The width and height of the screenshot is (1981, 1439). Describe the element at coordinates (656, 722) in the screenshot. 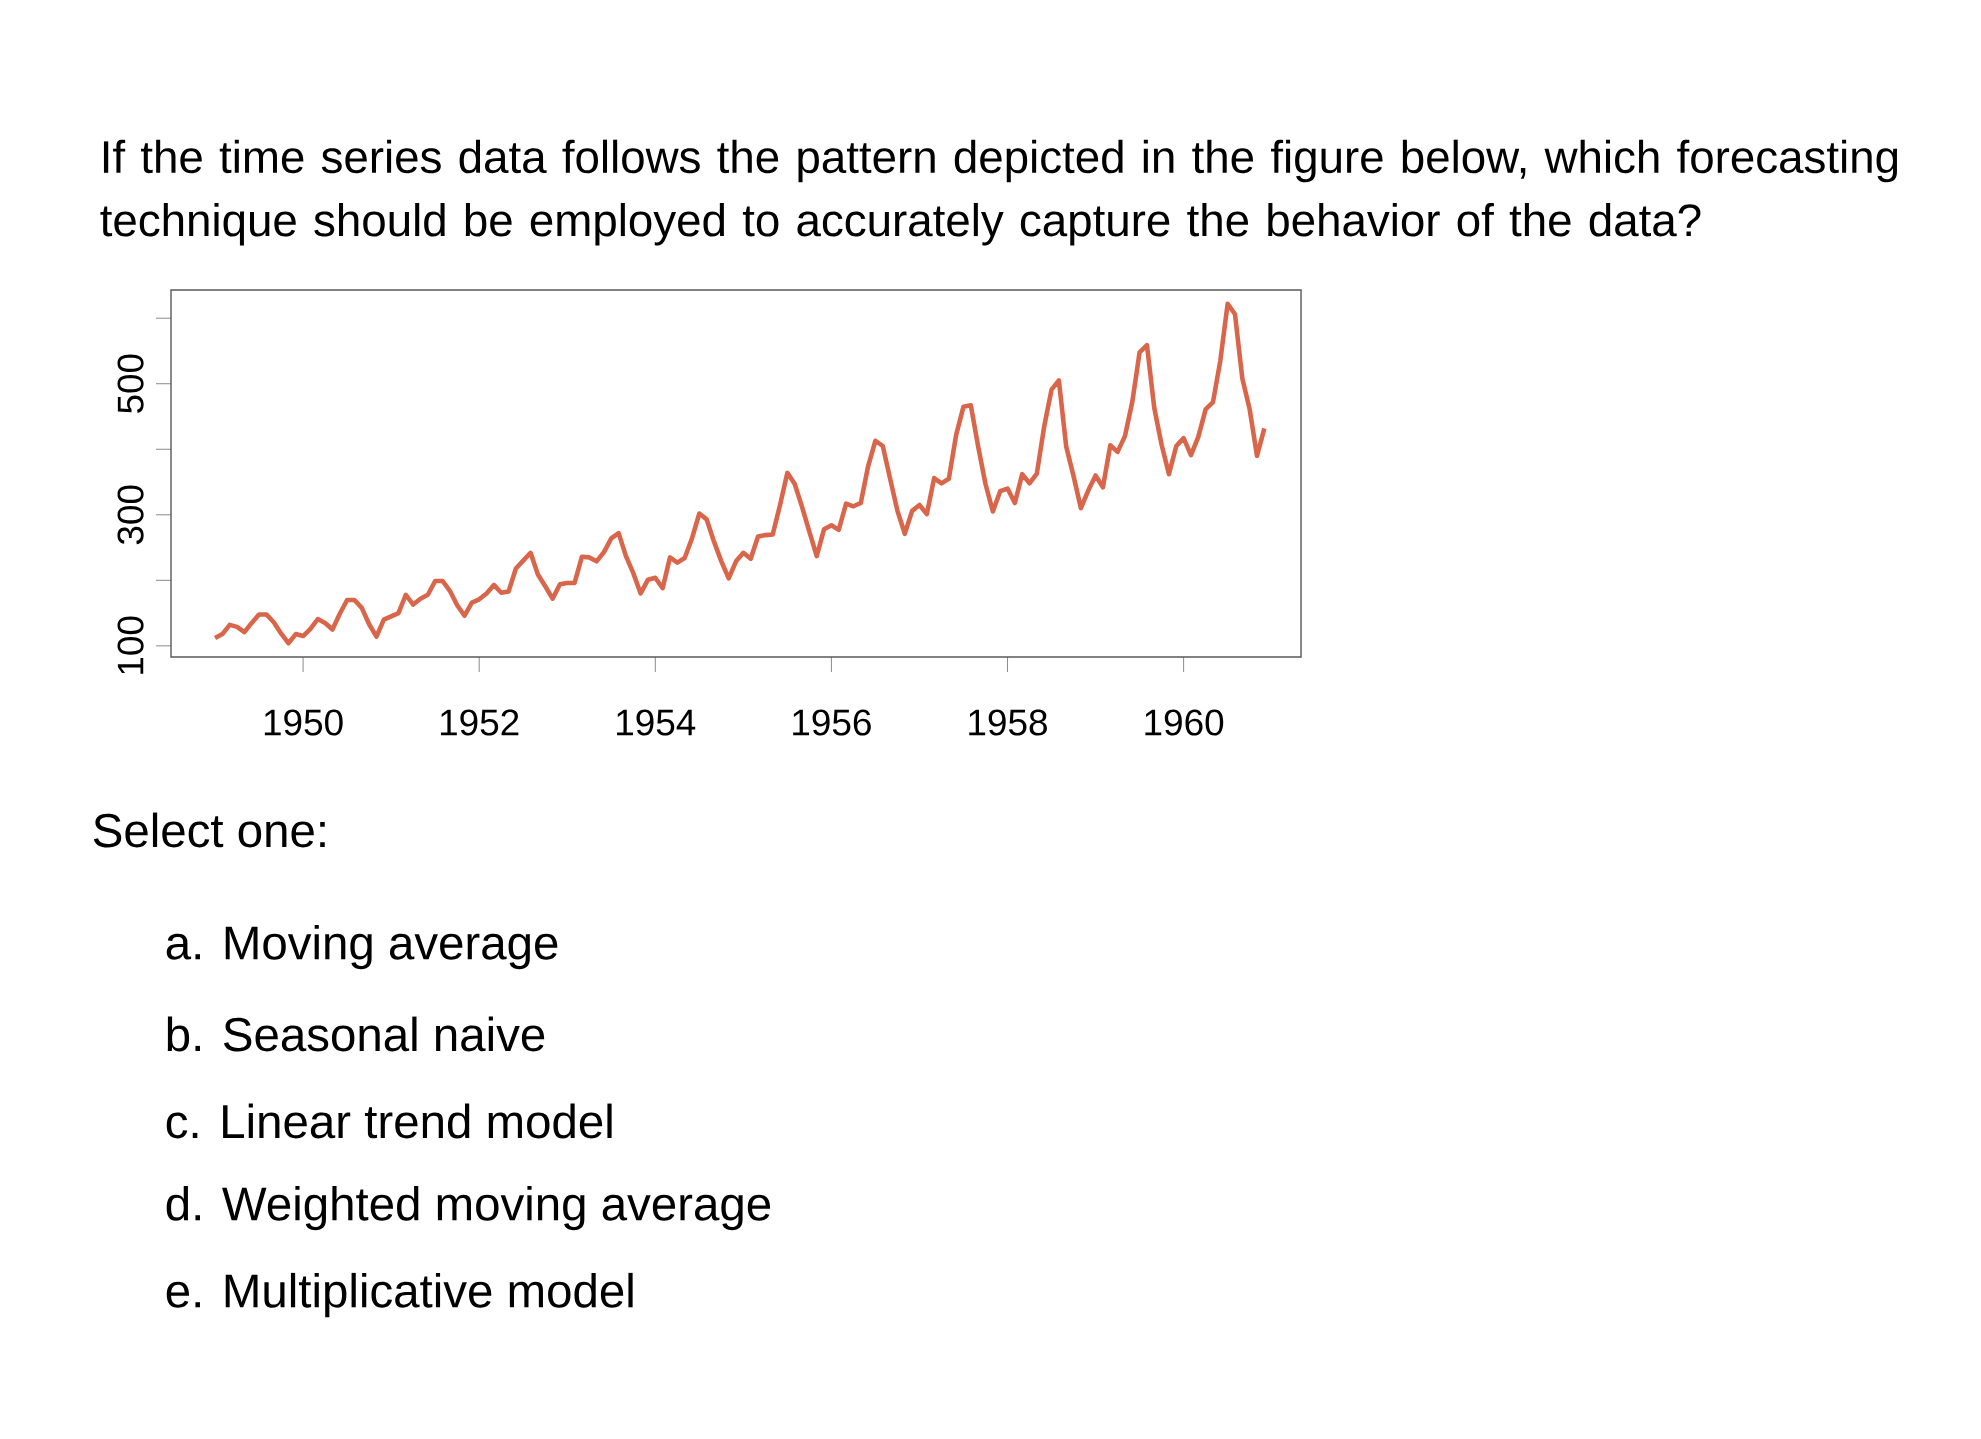

I see `x-tick-label: 1954` at that location.